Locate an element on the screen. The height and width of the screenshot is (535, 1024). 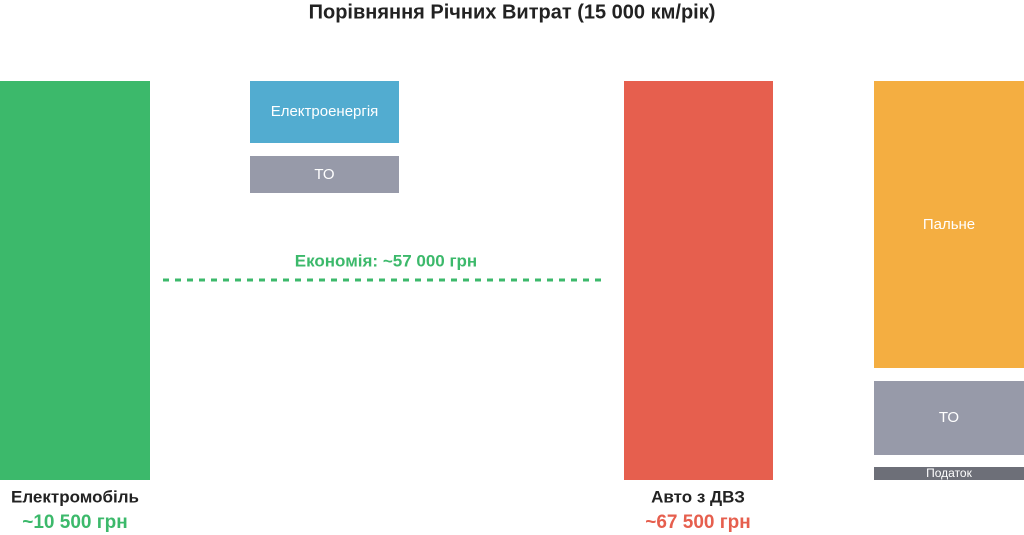
electric-label: Електромобіль is located at coordinates (75, 496).